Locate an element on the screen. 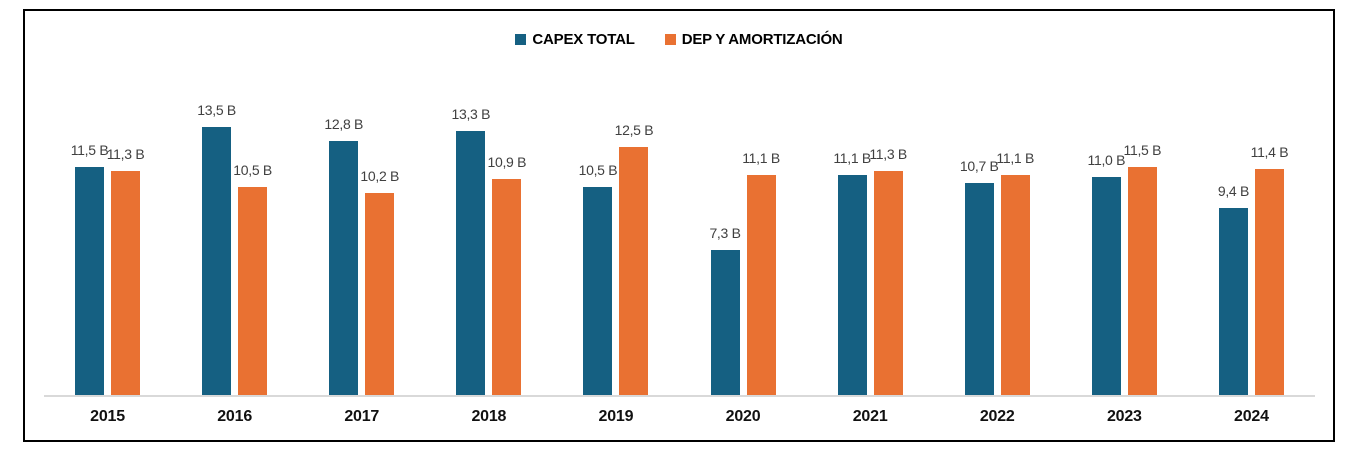  legend: CAPEX TOTAL DEP Y AMORTIZACIÓN is located at coordinates (679, 39).